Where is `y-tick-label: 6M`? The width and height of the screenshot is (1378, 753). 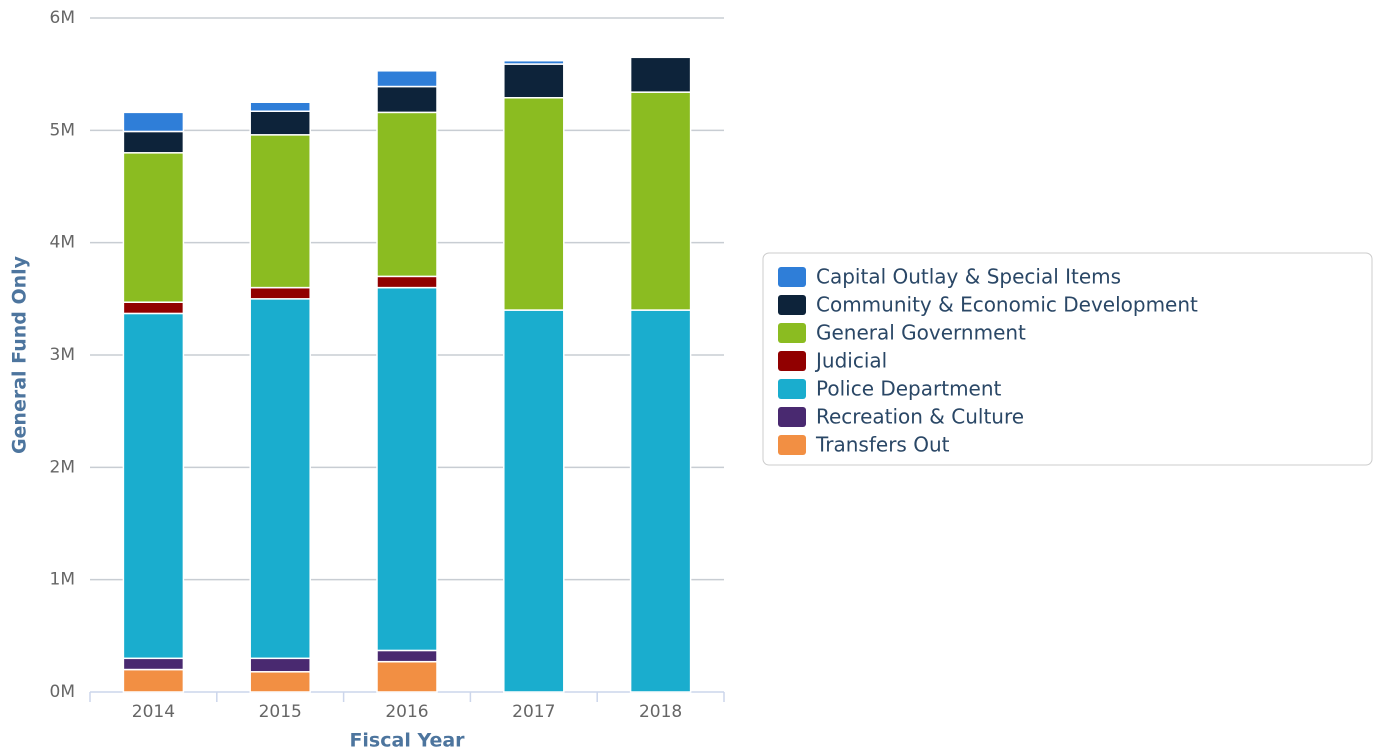 y-tick-label: 6M is located at coordinates (62, 18).